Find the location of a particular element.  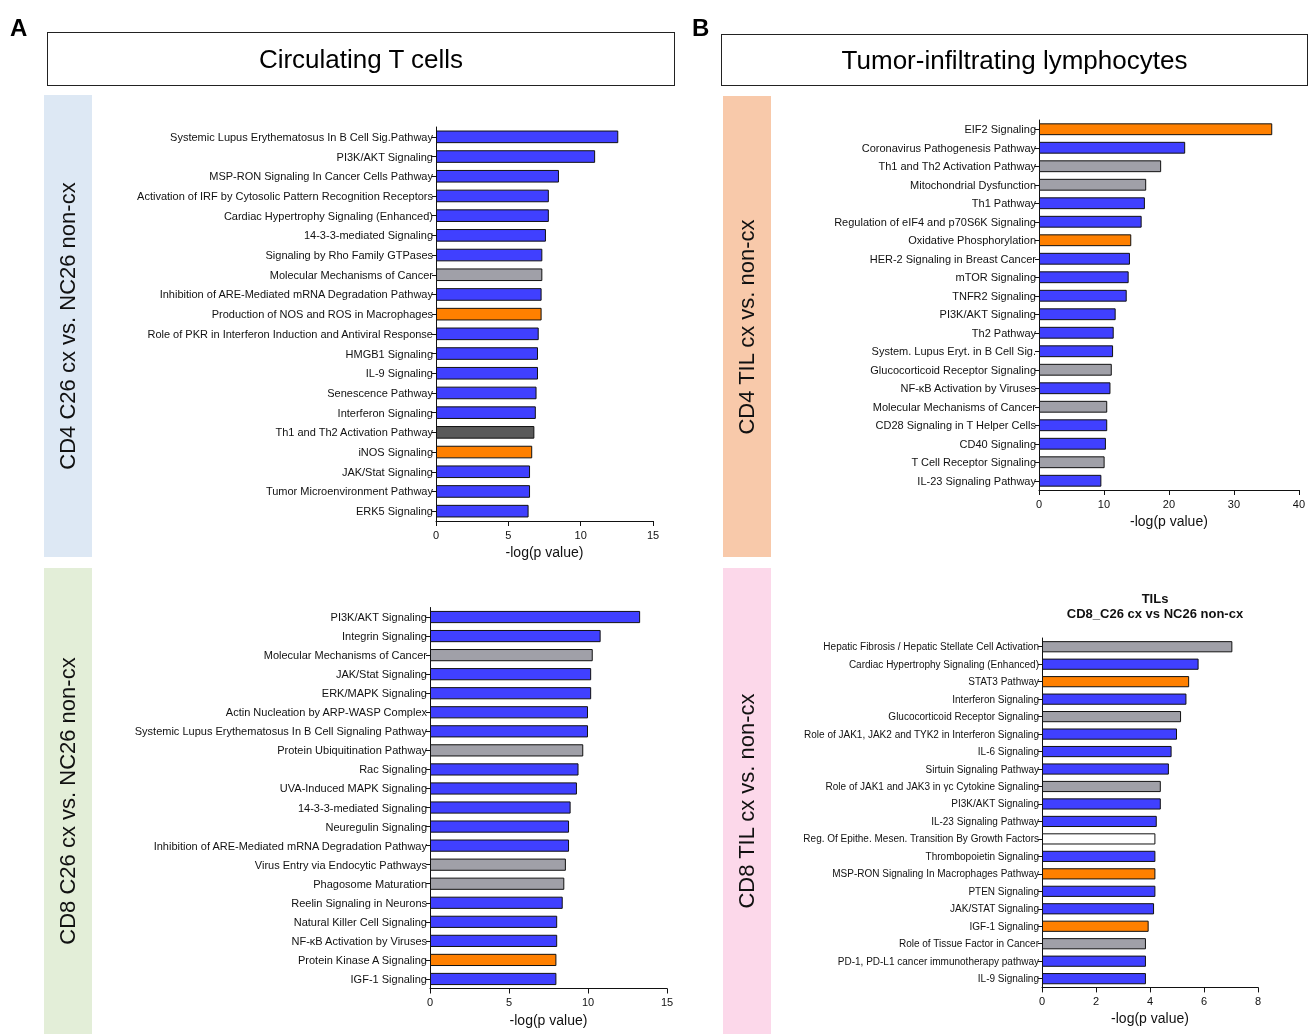

y-tick-label: Rac Signaling is located at coordinates (393, 769).